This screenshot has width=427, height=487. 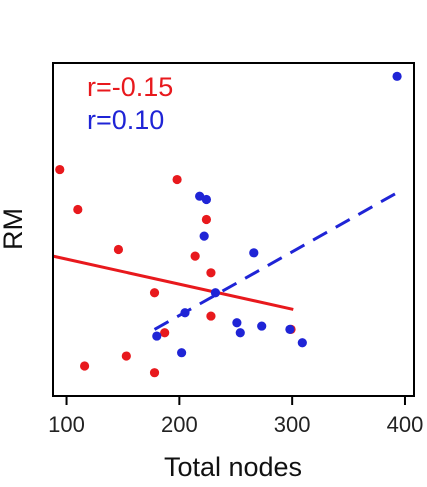 What do you see at coordinates (235, 416) in the screenshot?
I see `x-axis-ticks: 100 200 300 400` at bounding box center [235, 416].